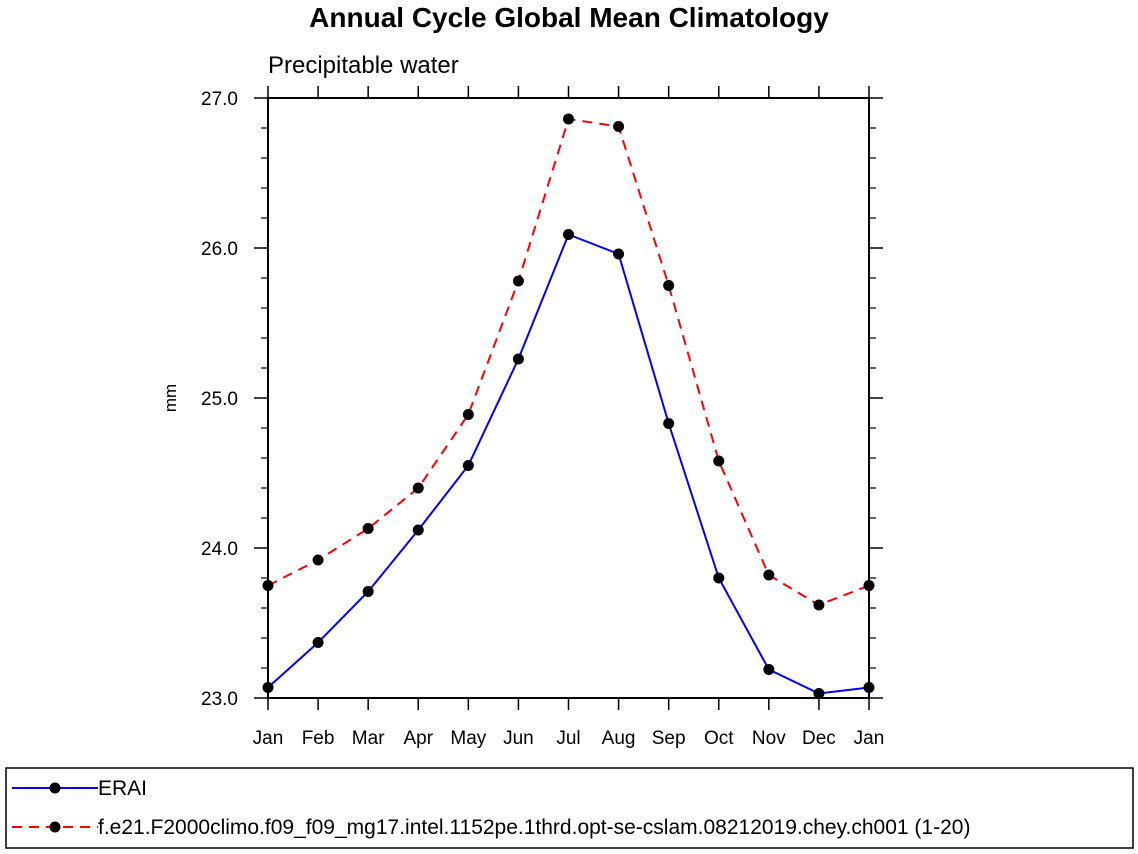 The width and height of the screenshot is (1138, 854). Describe the element at coordinates (318, 738) in the screenshot. I see `x-tick-label: Feb` at that location.